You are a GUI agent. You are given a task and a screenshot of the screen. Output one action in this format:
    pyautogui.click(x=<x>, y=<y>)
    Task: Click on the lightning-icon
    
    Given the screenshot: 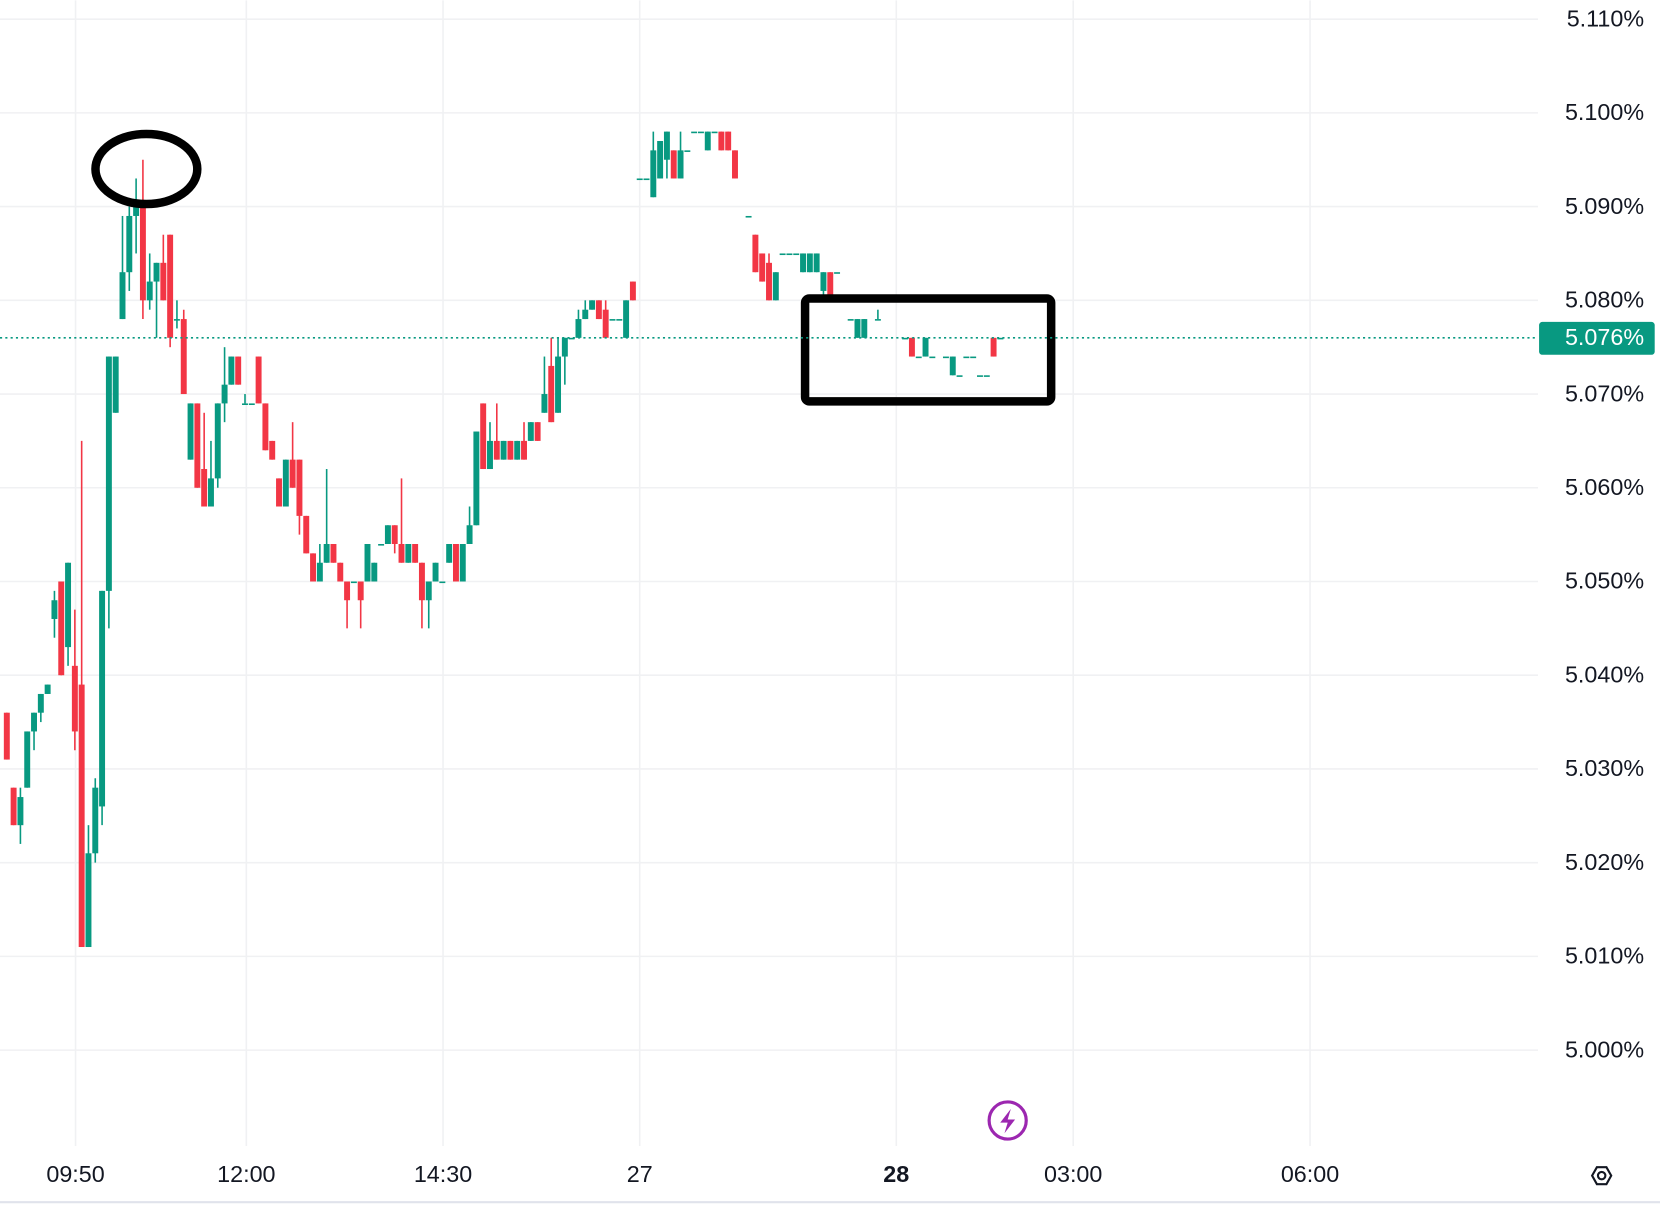 What is the action you would take?
    pyautogui.click(x=1008, y=1121)
    